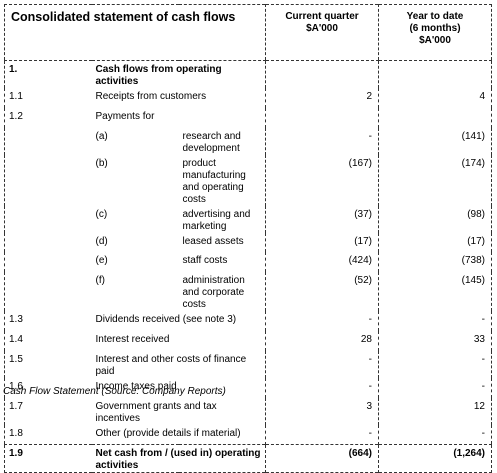 This screenshot has height=473, width=497. What do you see at coordinates (16, 339) in the screenshot?
I see `row-number: 1.4` at bounding box center [16, 339].